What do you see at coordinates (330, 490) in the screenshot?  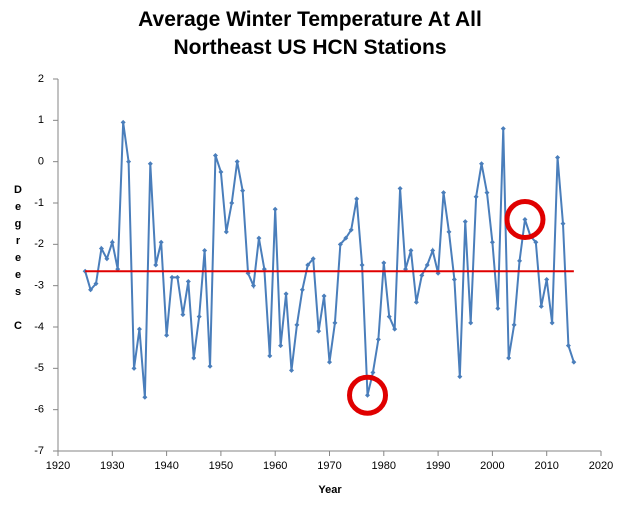 I see `x-axis-label: Year` at bounding box center [330, 490].